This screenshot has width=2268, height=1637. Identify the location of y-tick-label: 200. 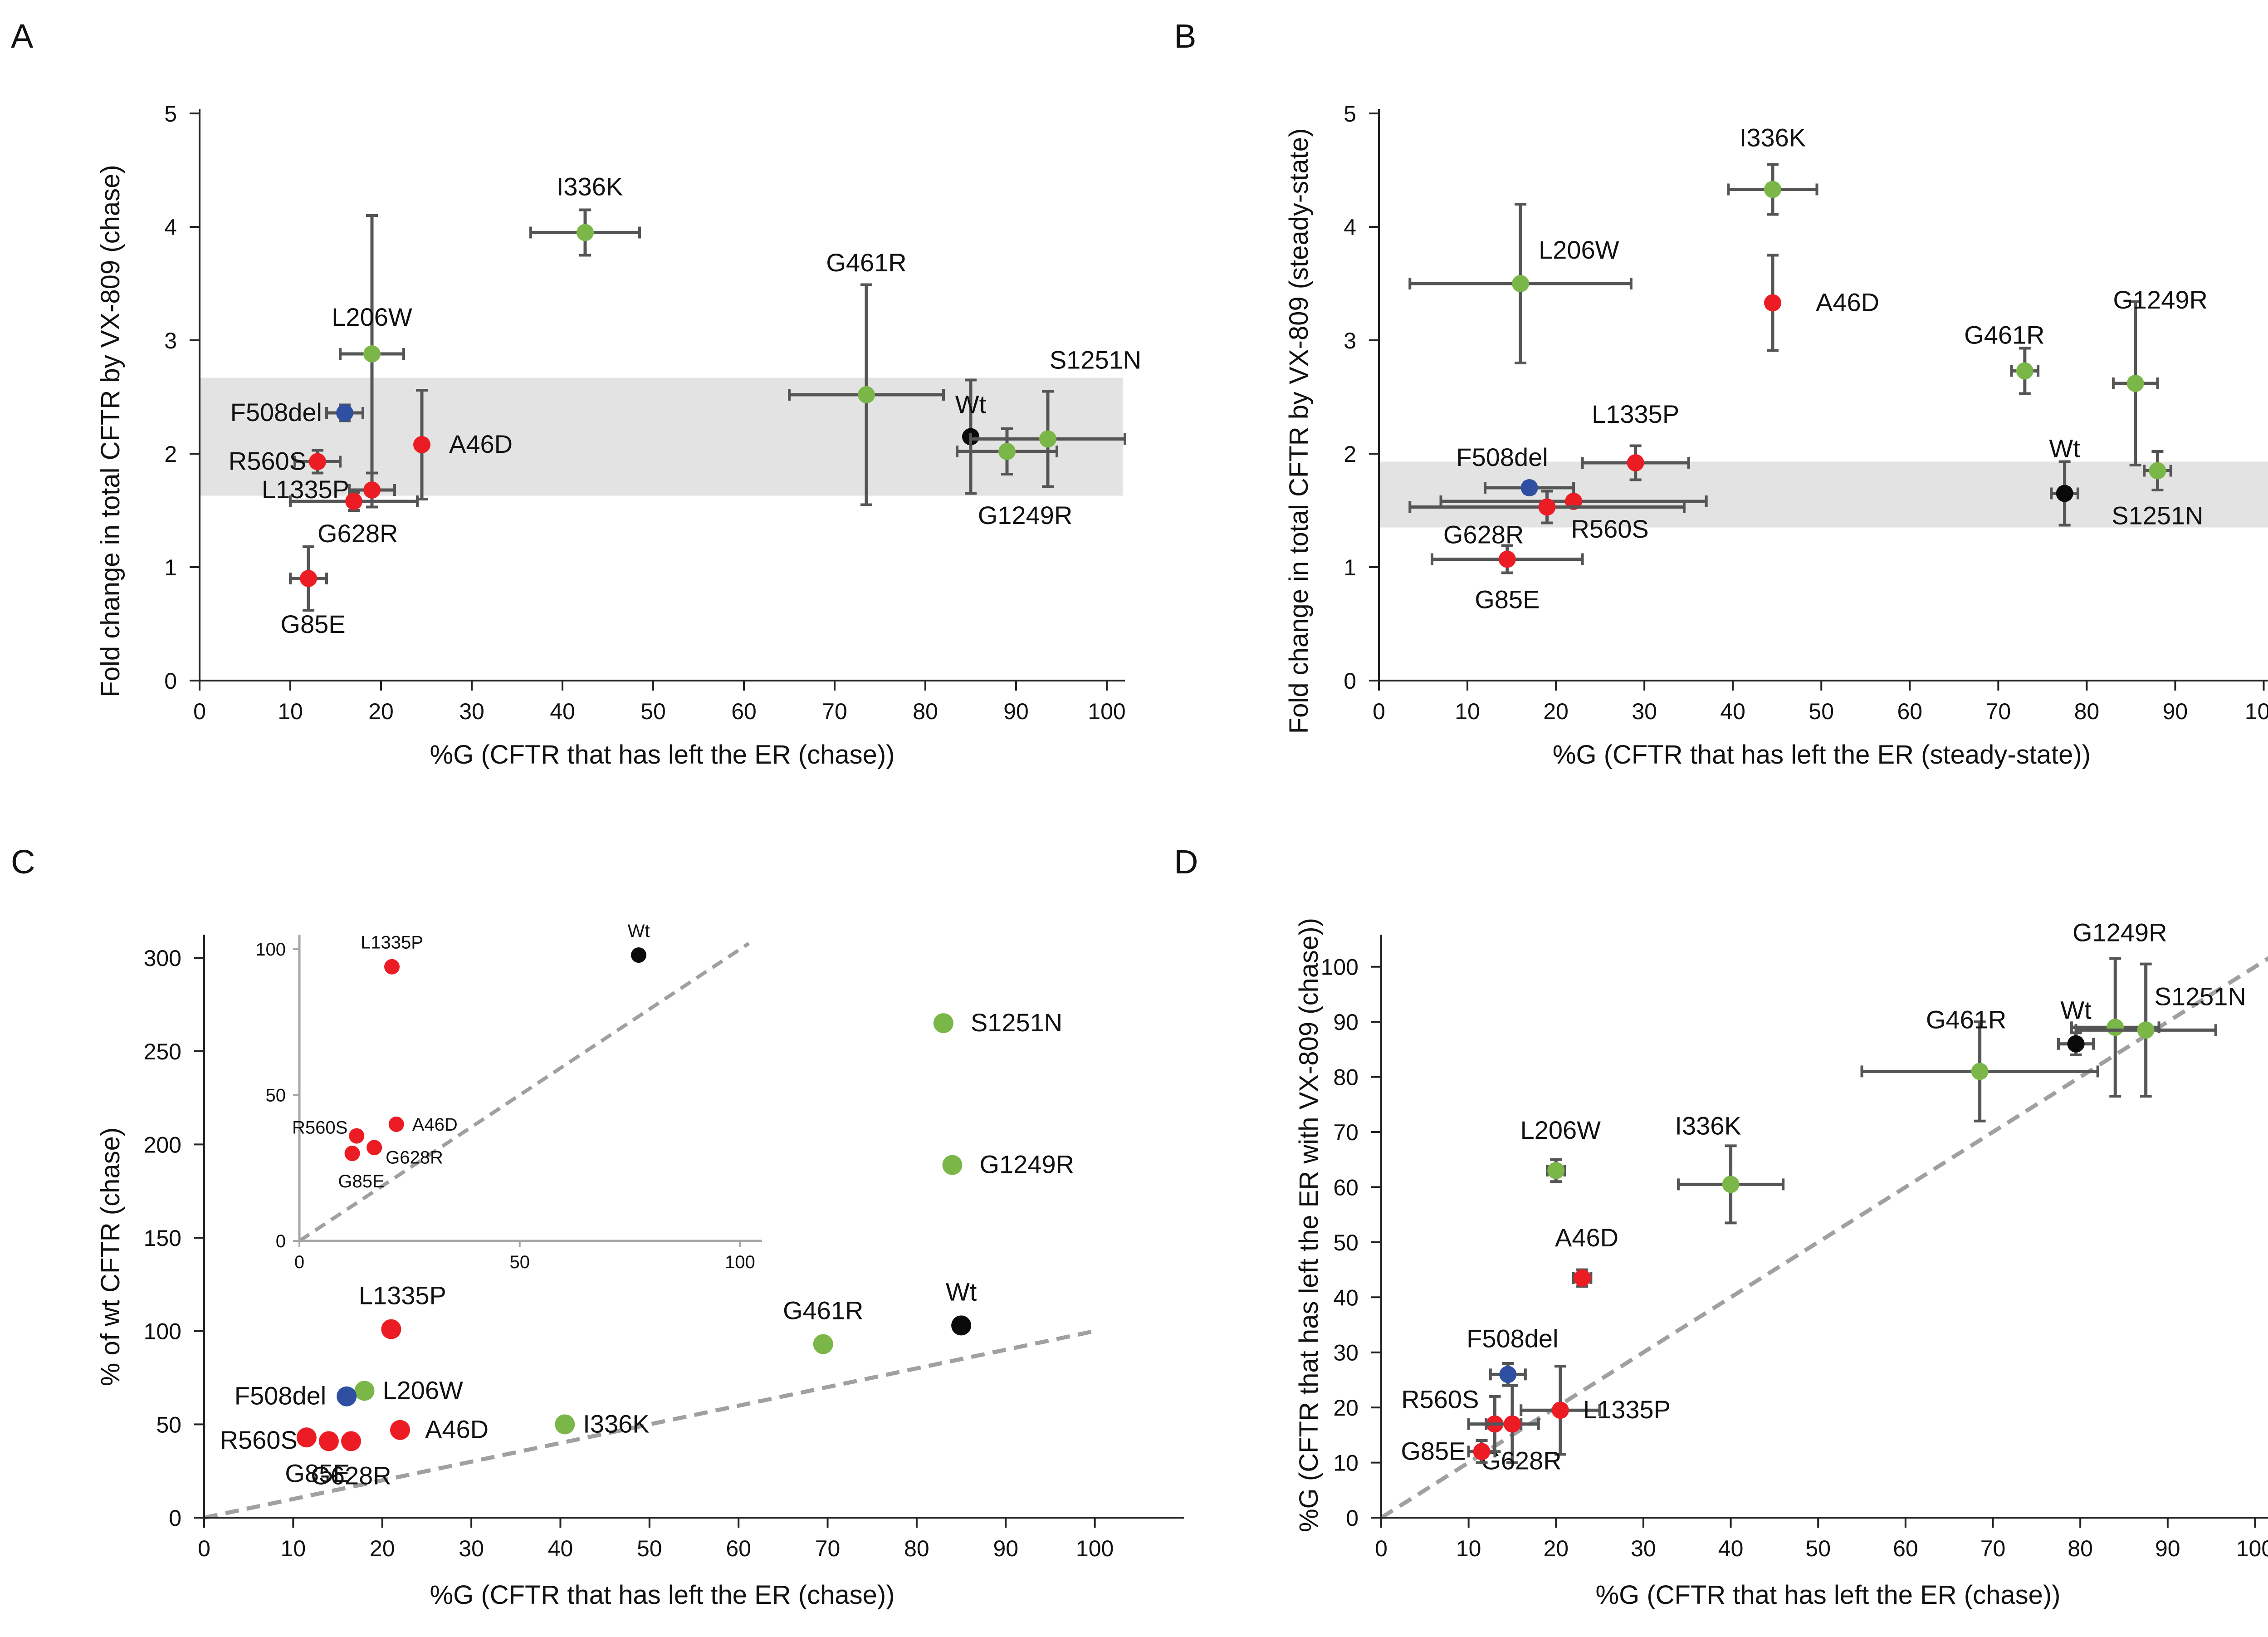
(163, 1144).